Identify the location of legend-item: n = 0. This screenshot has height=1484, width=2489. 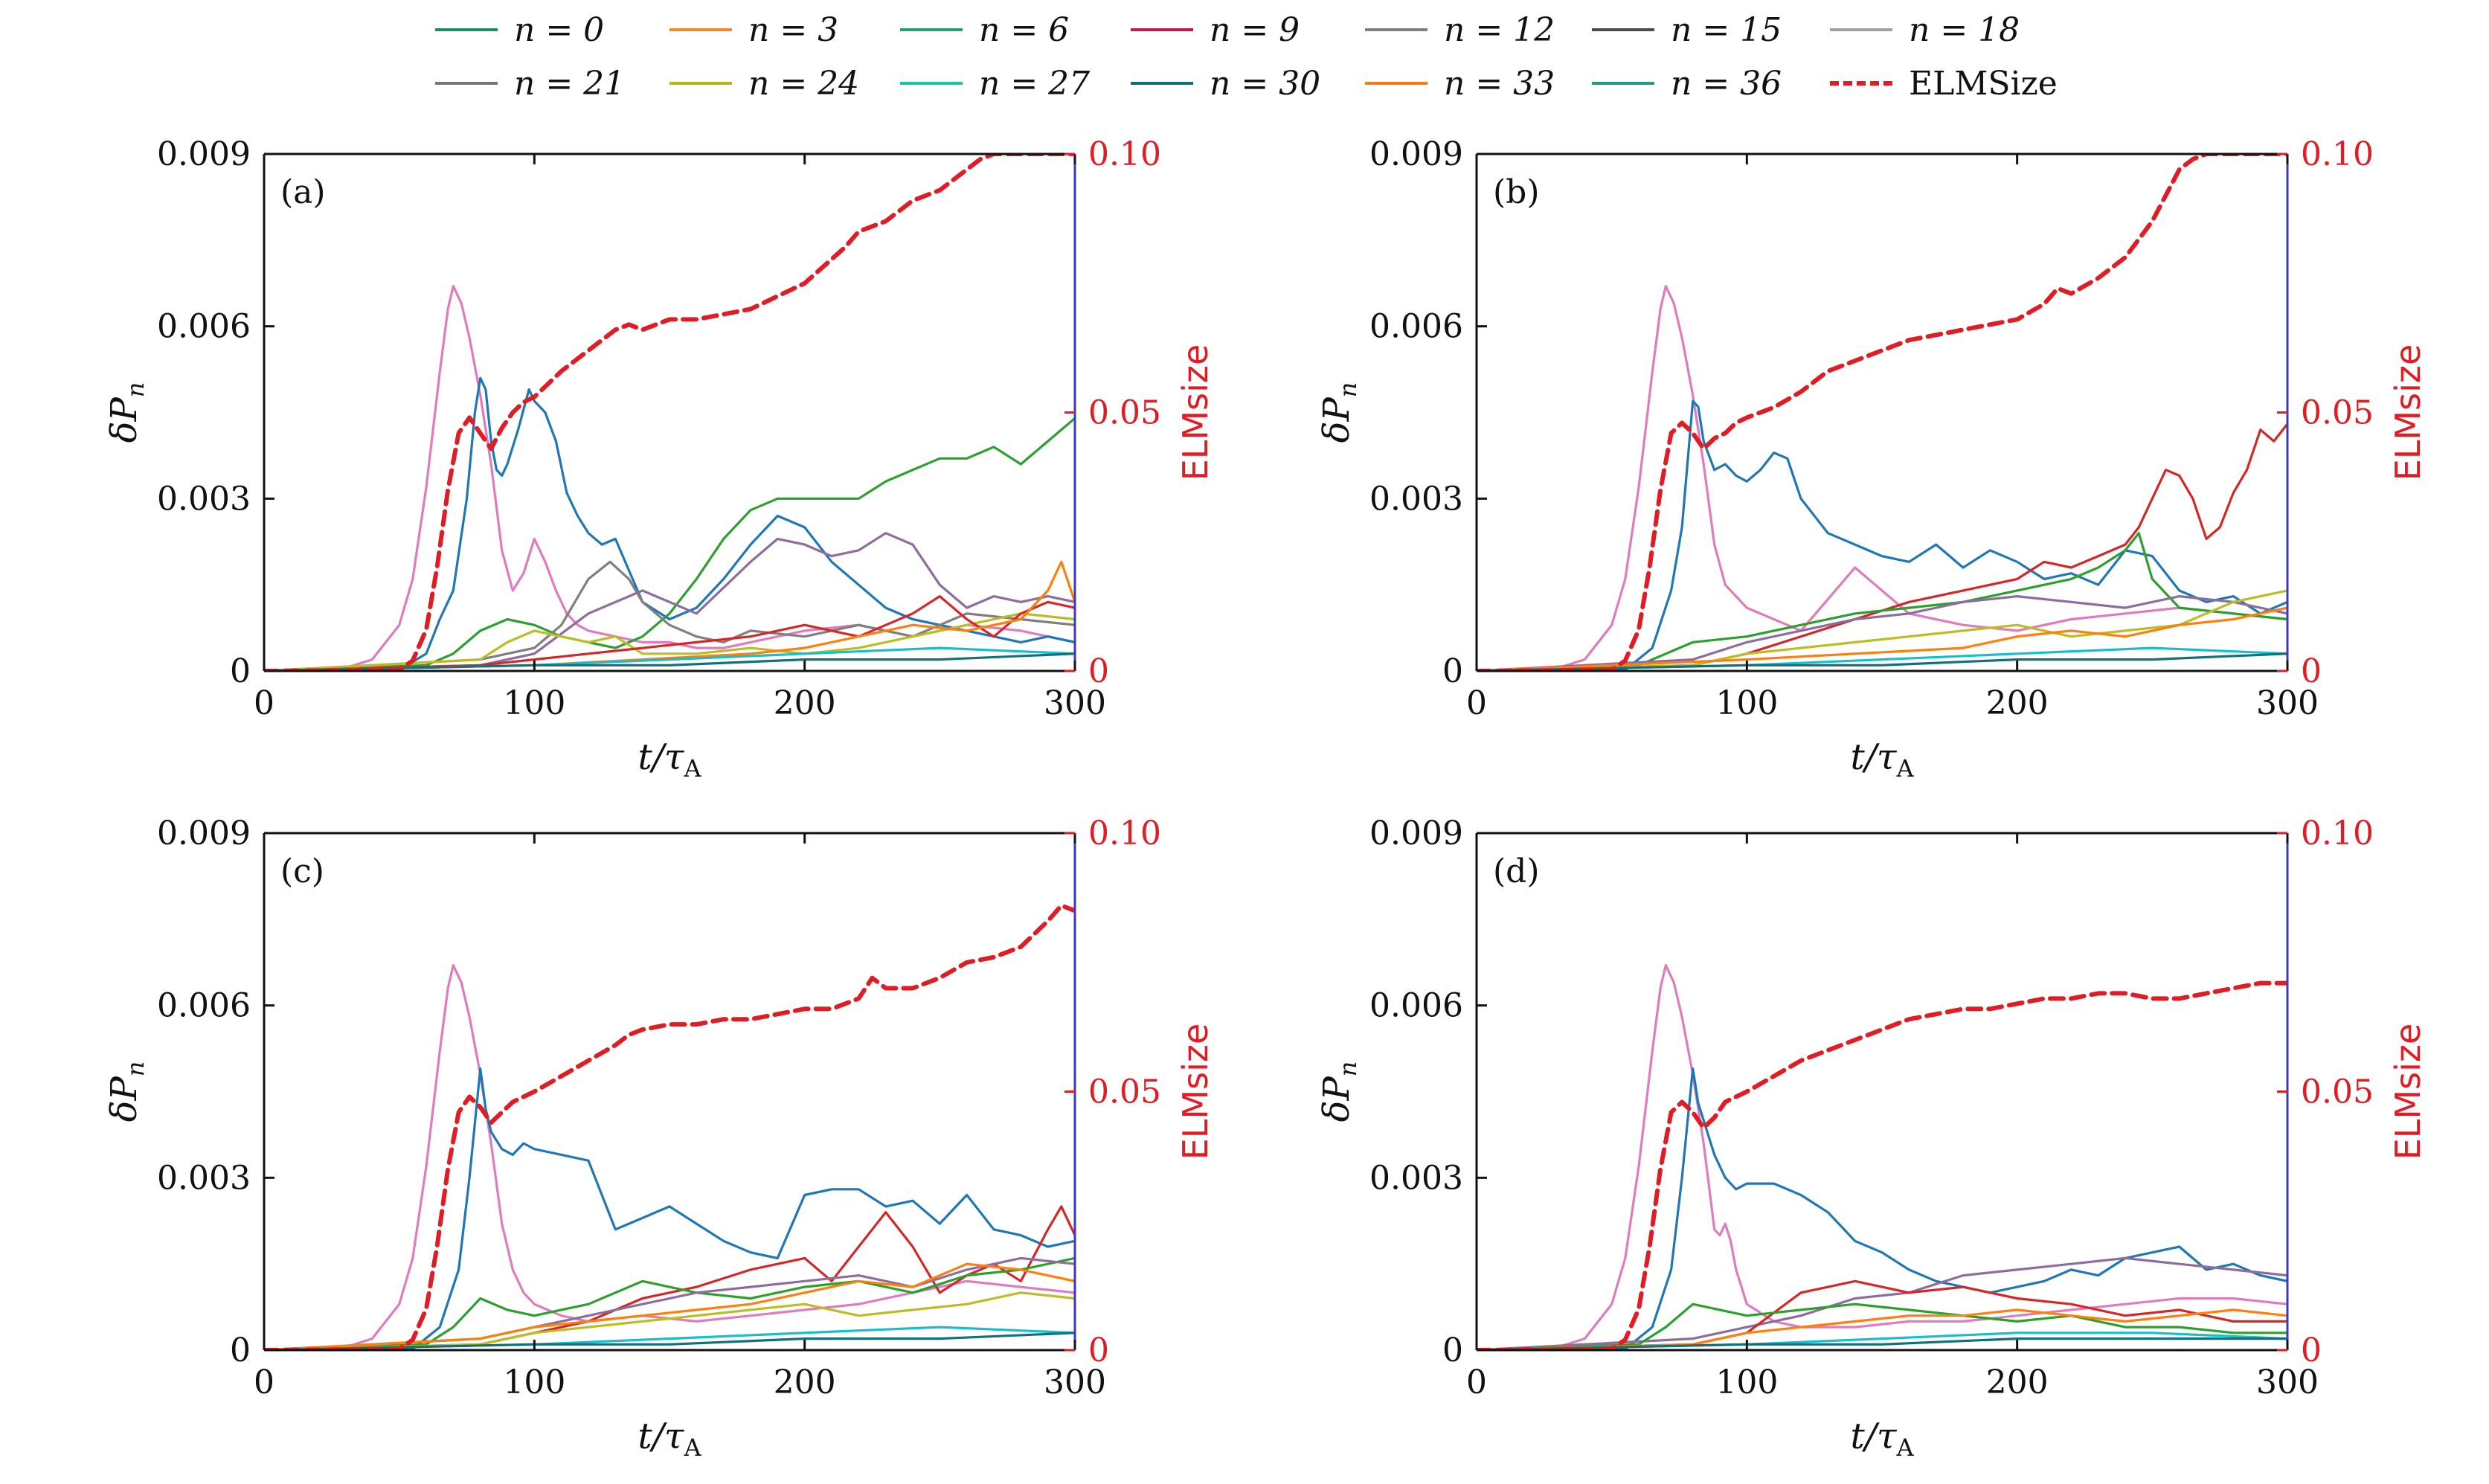
(519, 29).